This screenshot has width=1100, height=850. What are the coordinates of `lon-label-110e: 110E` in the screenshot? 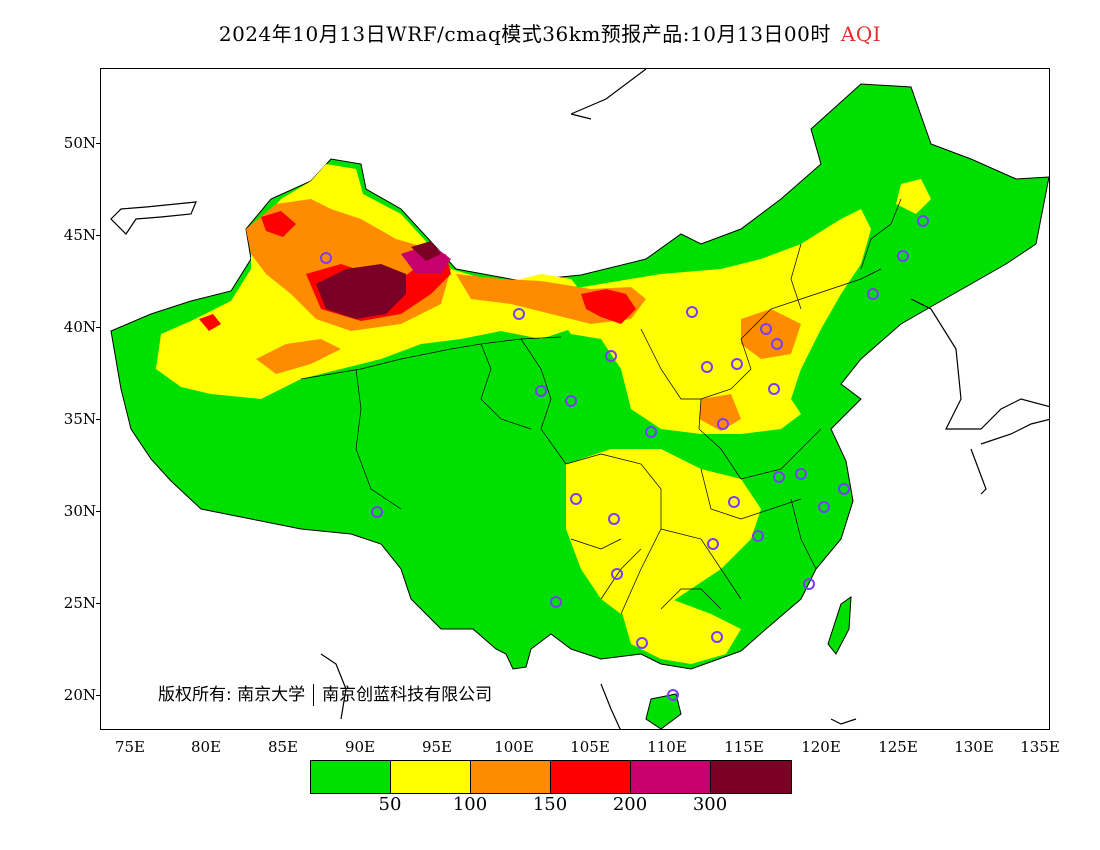 It's located at (667, 747).